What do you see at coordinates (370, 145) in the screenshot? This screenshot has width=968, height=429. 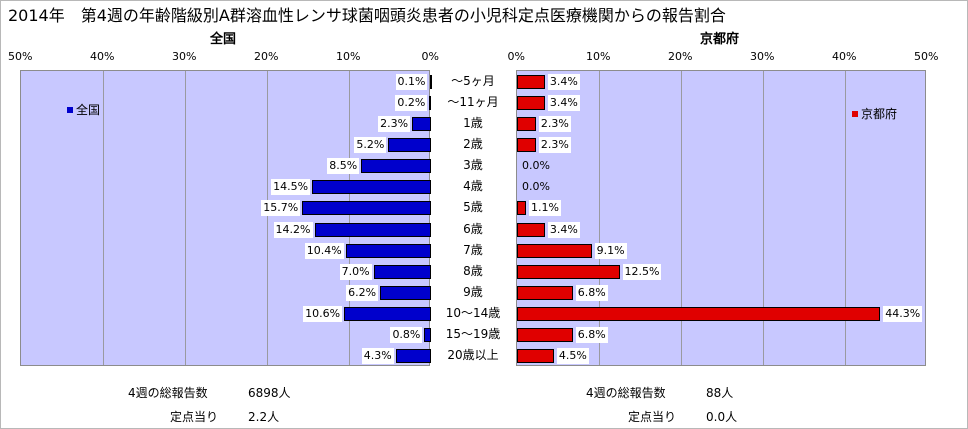 I see `data-label-national: 5.2%` at bounding box center [370, 145].